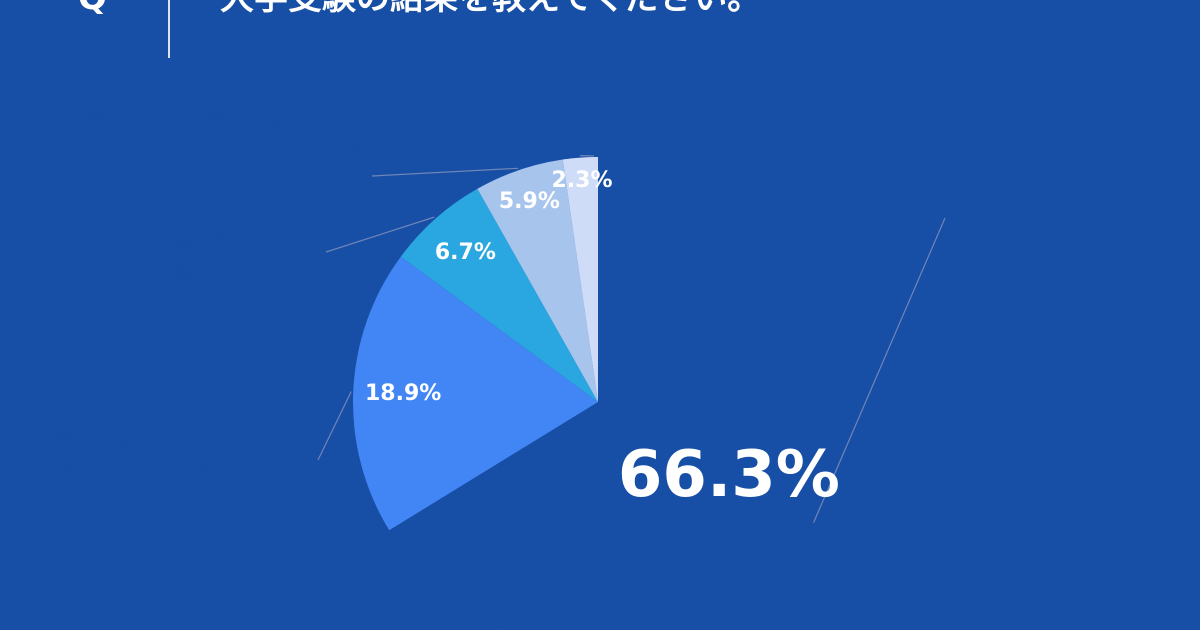 The width and height of the screenshot is (1200, 630). What do you see at coordinates (604, 109) in the screenshot?
I see `callout-all-failed: 全て不合格` at bounding box center [604, 109].